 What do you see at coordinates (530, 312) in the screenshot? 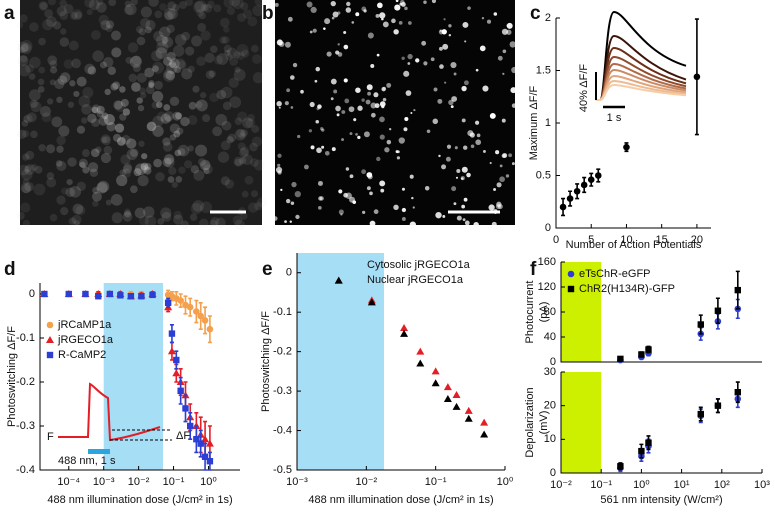
I see `y-axis-label: Photocurrent` at bounding box center [530, 312].